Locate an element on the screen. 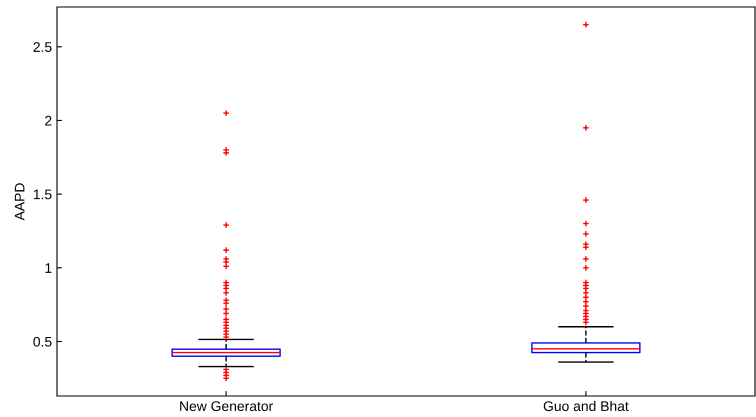 Image resolution: width=756 pixels, height=417 pixels. y-tick-label: 2.5 is located at coordinates (43, 47).